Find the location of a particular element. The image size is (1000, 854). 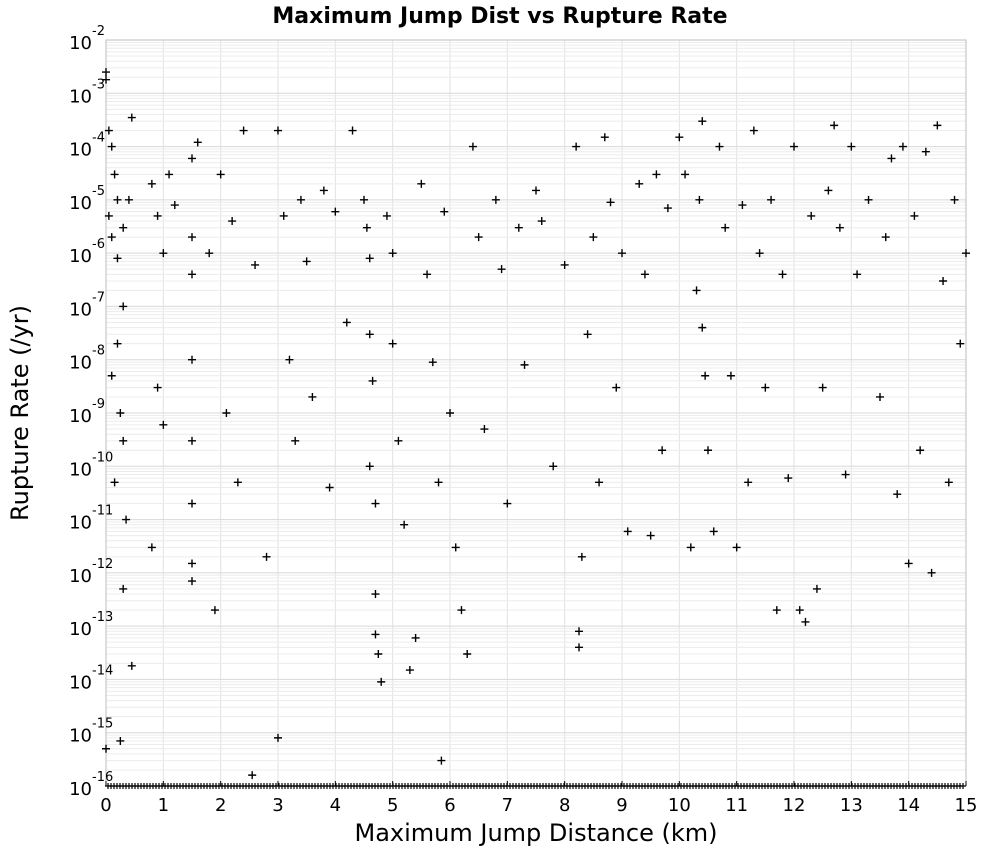

x-tick-label: 1 is located at coordinates (163, 805).